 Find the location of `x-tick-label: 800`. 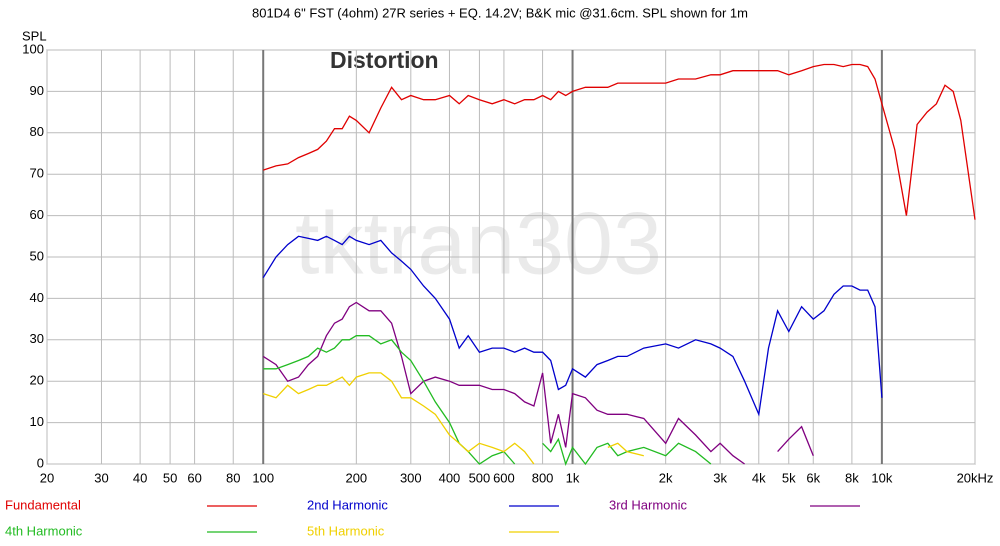

x-tick-label: 800 is located at coordinates (543, 477).